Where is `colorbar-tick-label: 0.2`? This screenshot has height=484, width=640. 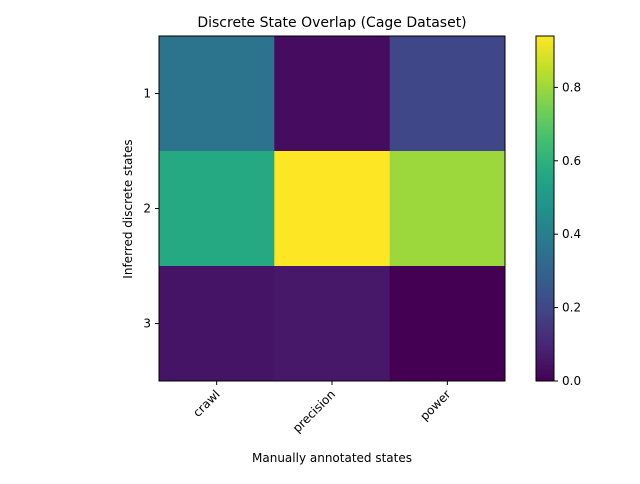 colorbar-tick-label: 0.2 is located at coordinates (571, 308).